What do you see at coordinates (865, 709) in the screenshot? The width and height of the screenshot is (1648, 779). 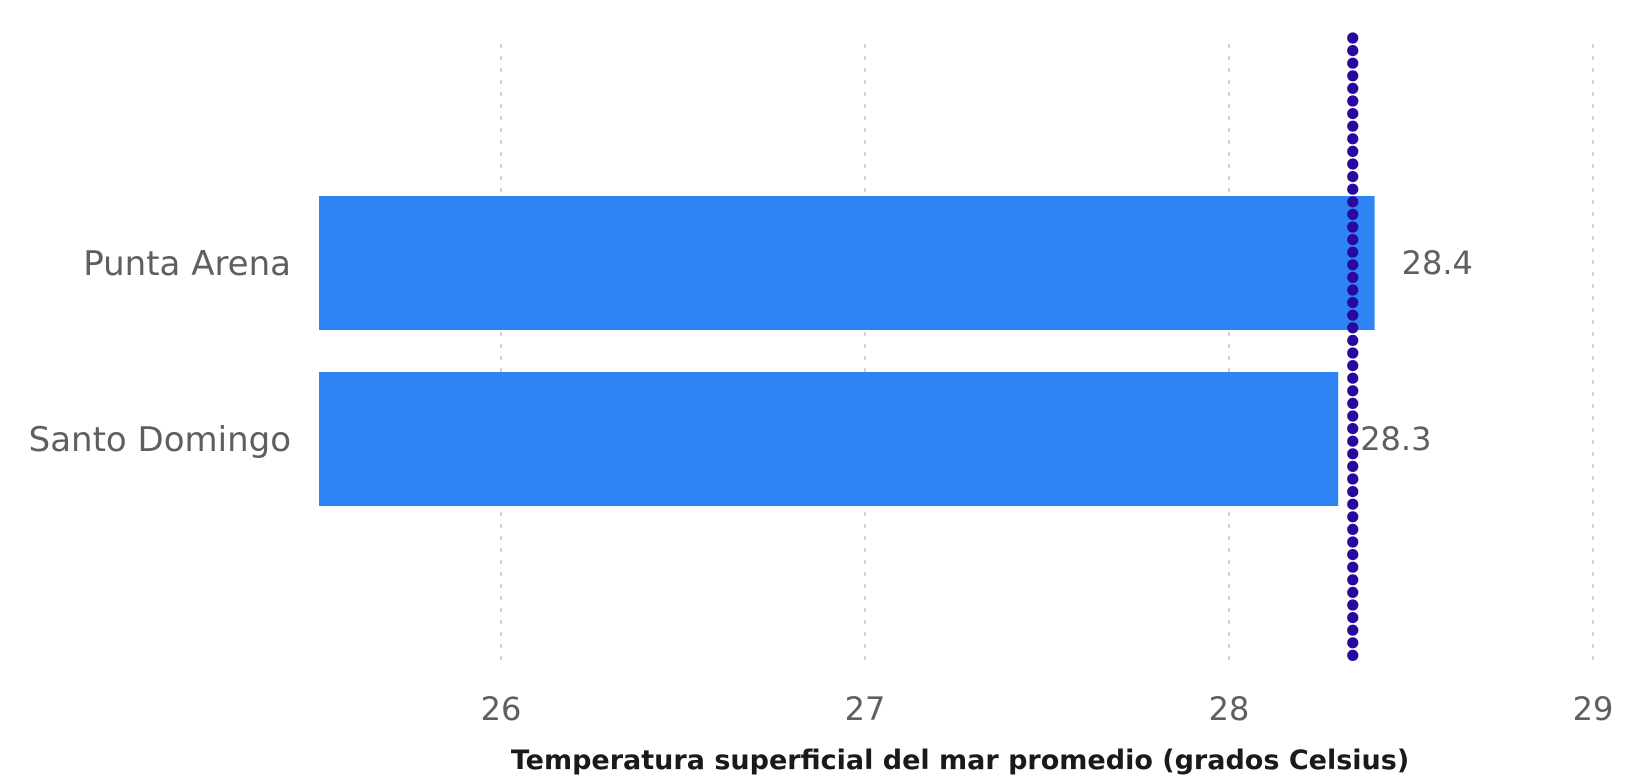 I see `x-tick-label-27: 27` at bounding box center [865, 709].